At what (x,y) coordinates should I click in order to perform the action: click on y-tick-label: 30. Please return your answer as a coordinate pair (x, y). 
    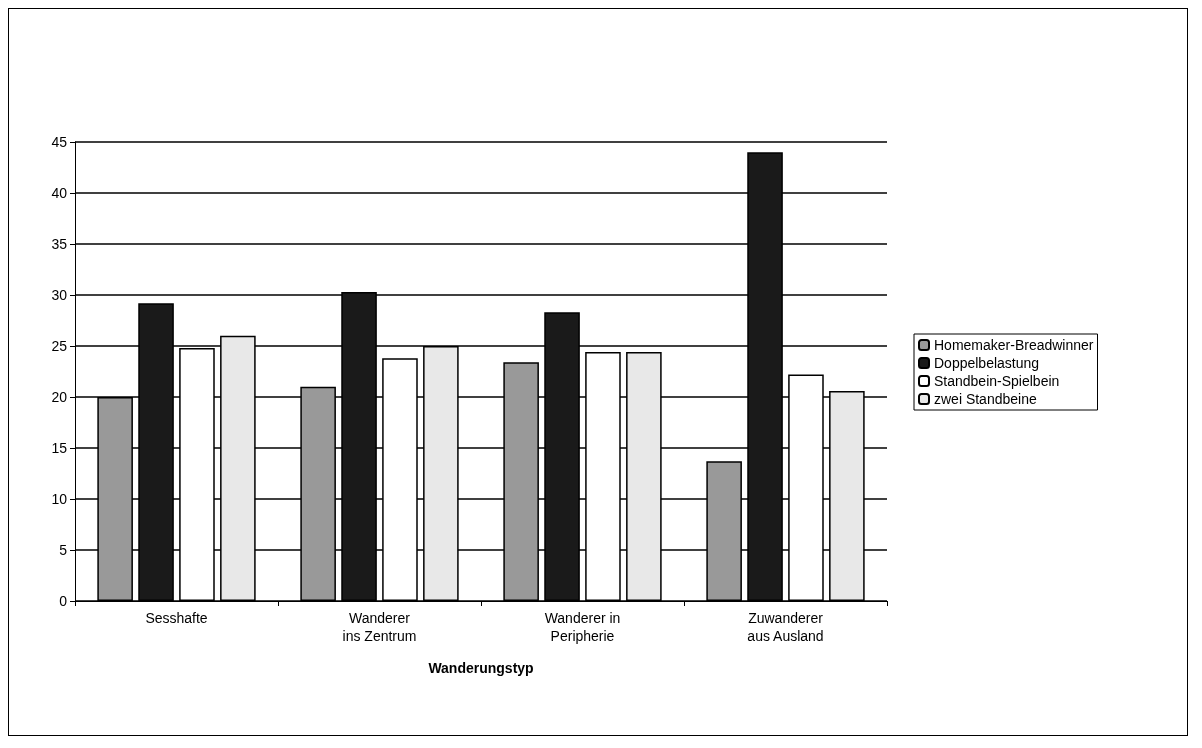
    Looking at the image, I should click on (59, 295).